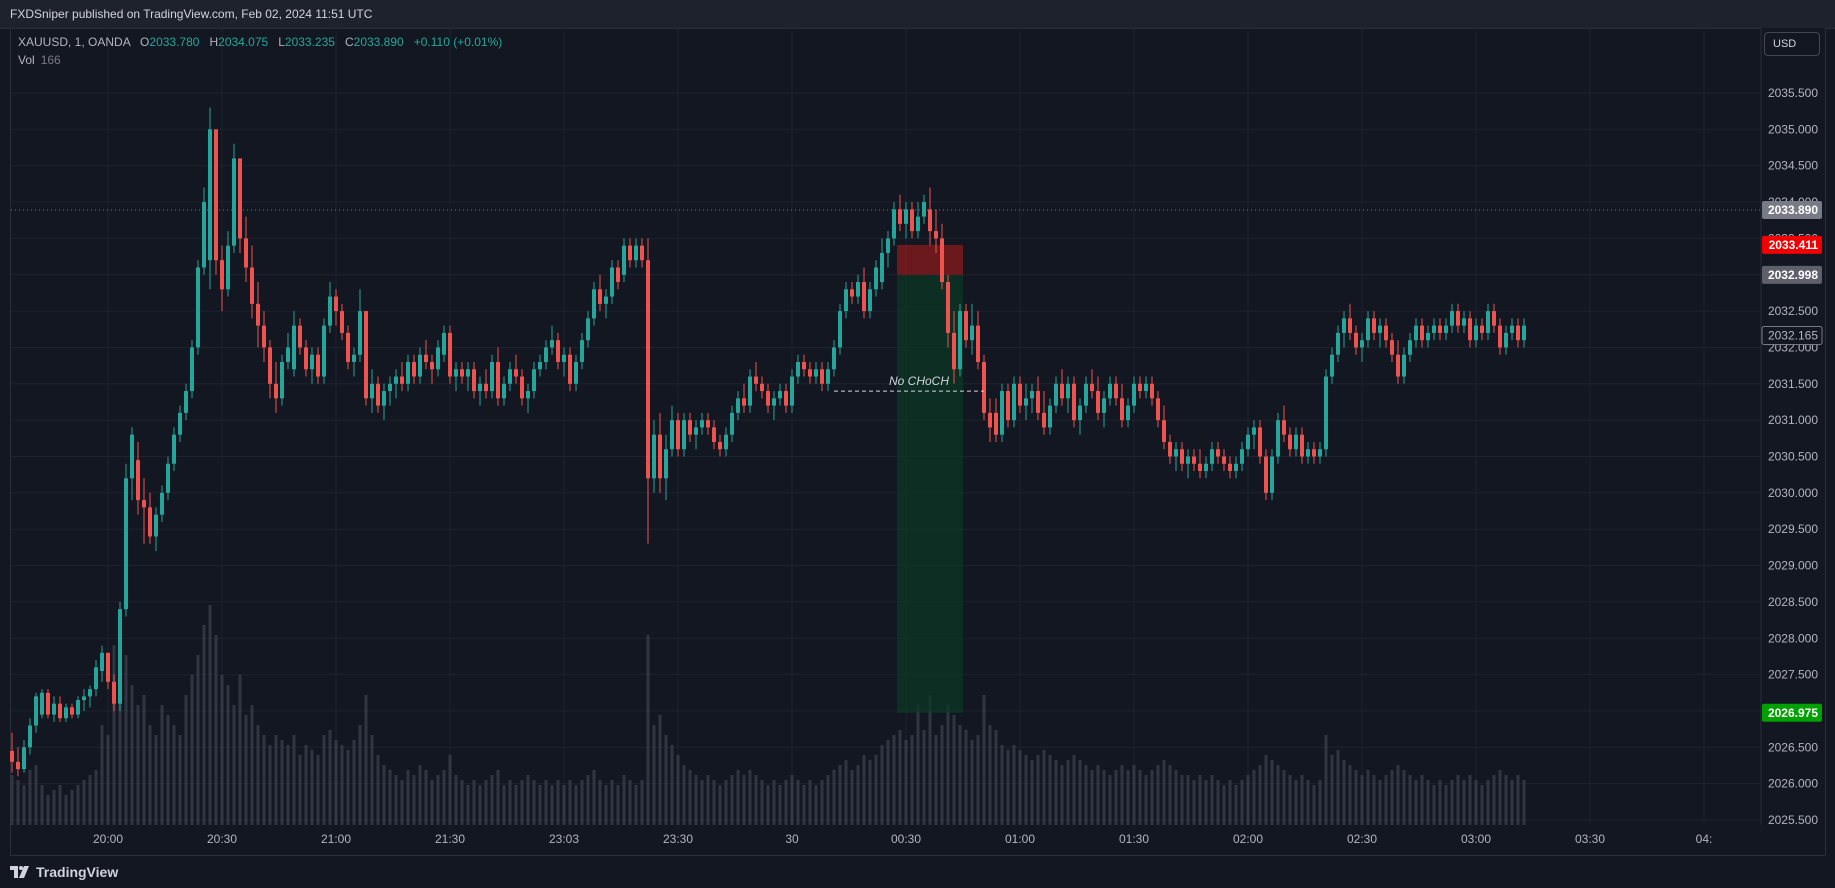  What do you see at coordinates (1793, 602) in the screenshot?
I see `price-tick: 2028.500` at bounding box center [1793, 602].